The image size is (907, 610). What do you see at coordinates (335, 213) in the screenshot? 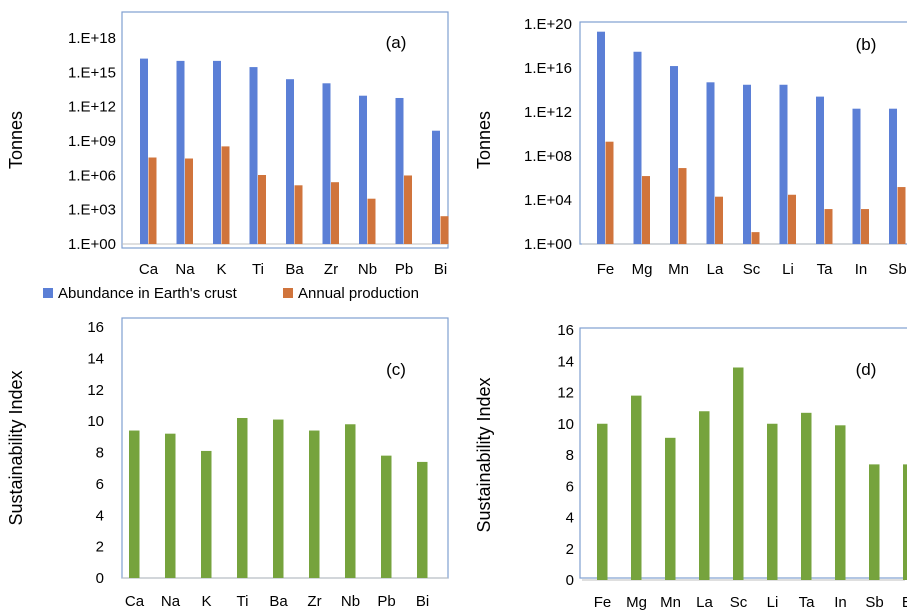
I see `bar-zr-production` at bounding box center [335, 213].